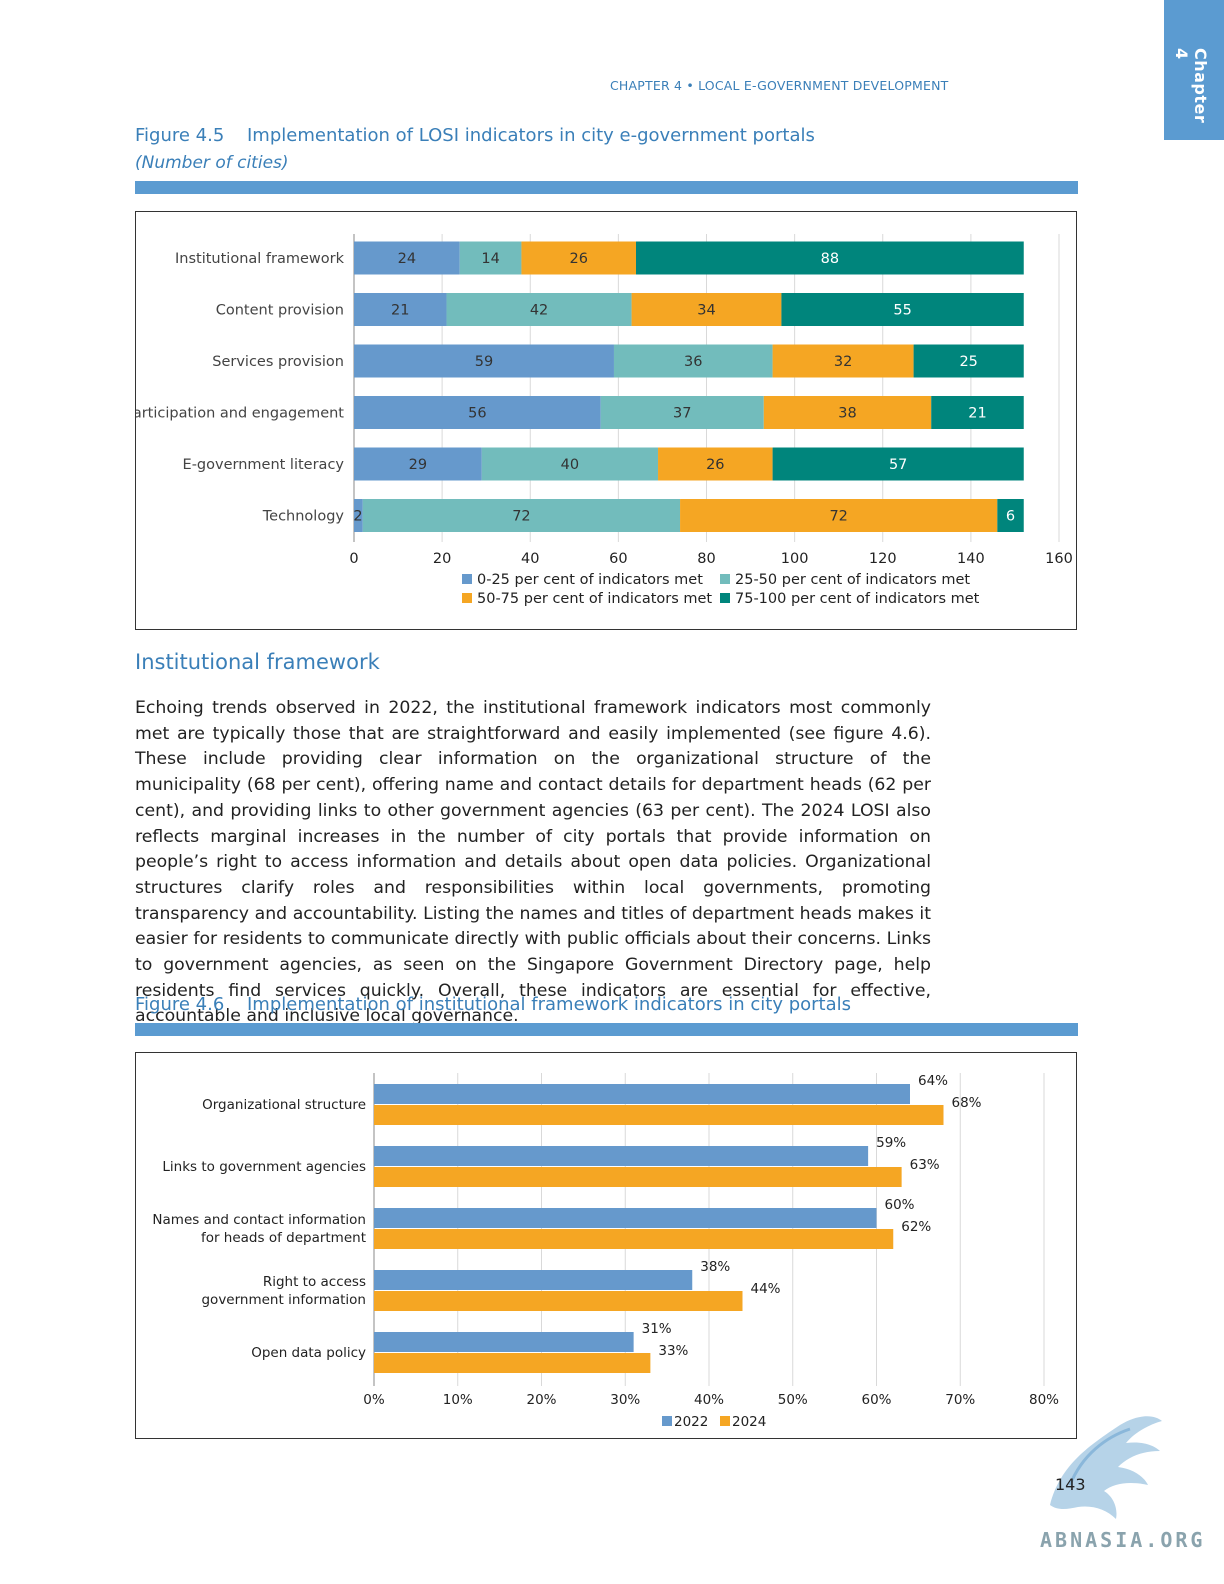 This screenshot has height=1584, width=1224. What do you see at coordinates (691, 1422) in the screenshot?
I see `legend-label: 2022` at bounding box center [691, 1422].